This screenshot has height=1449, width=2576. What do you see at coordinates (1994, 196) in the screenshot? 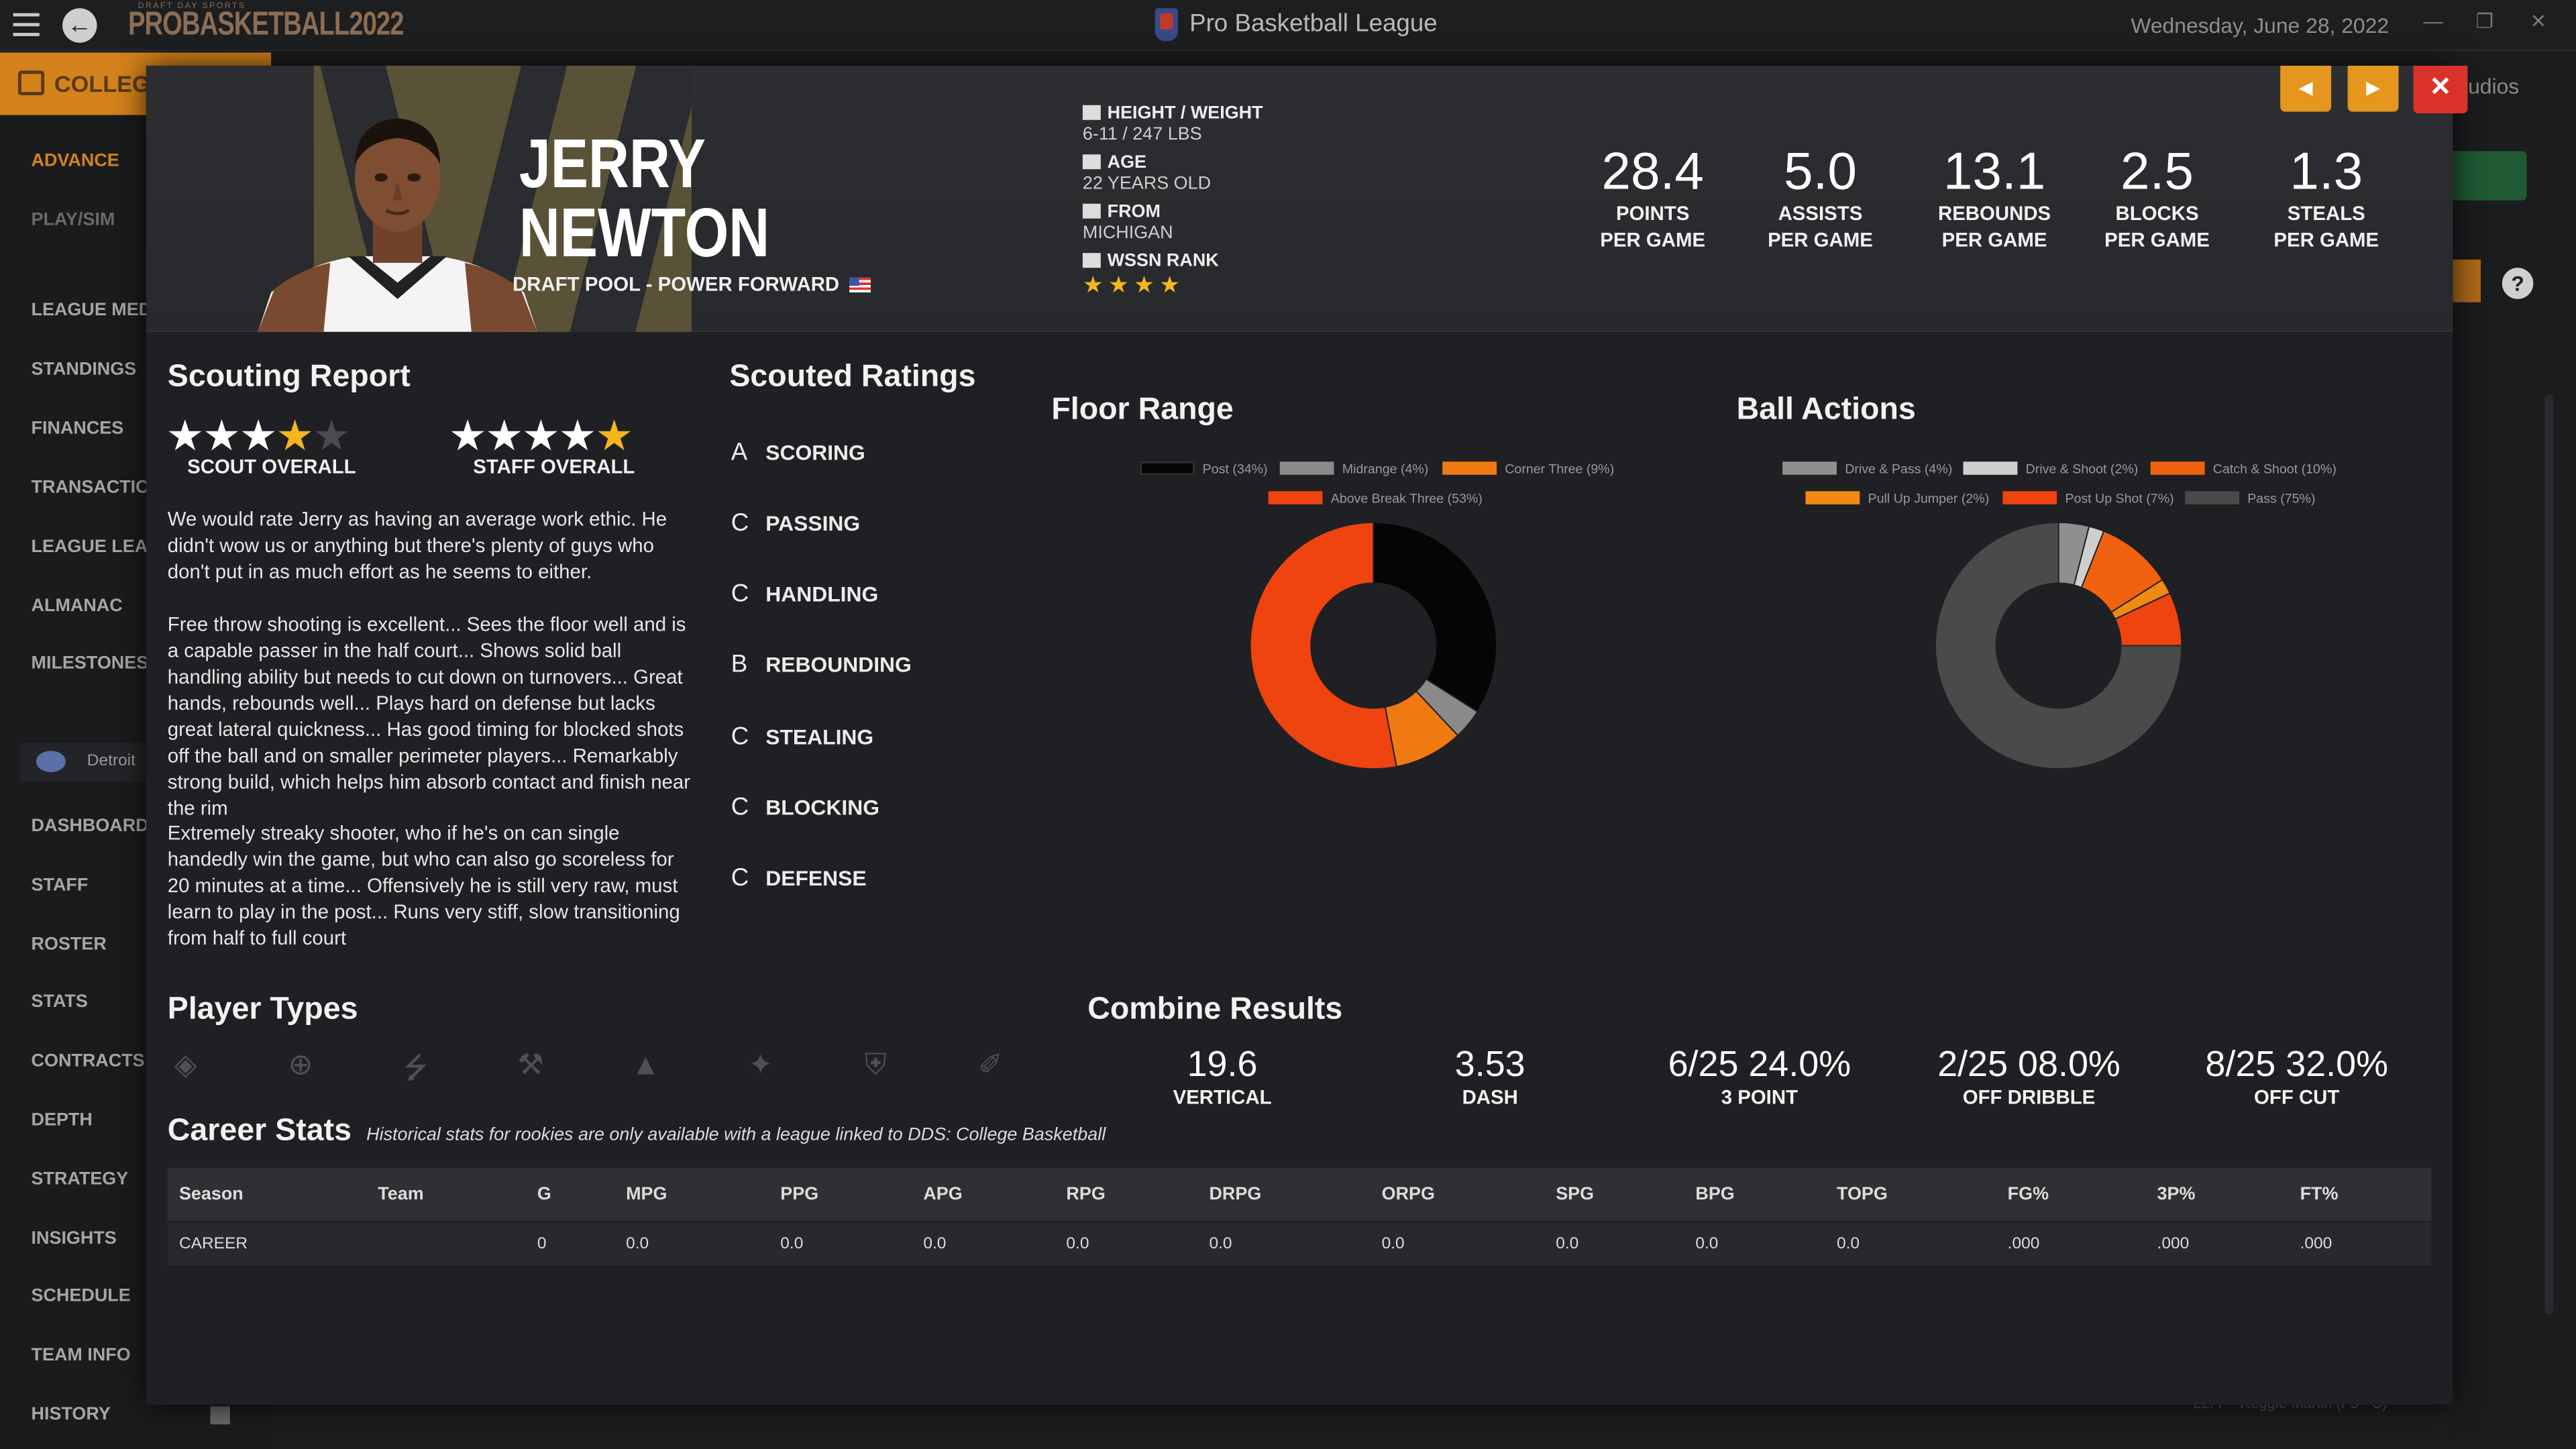
I see `stat-rebounds: 13.1 REBOUNDS PER GAME` at bounding box center [1994, 196].